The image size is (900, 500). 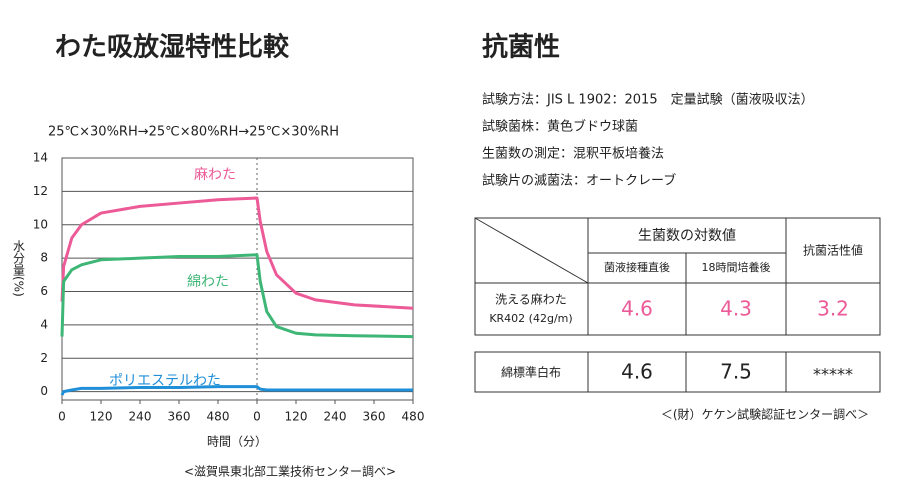 I want to click on sub-header: 18時間培養後, so click(x=736, y=267).